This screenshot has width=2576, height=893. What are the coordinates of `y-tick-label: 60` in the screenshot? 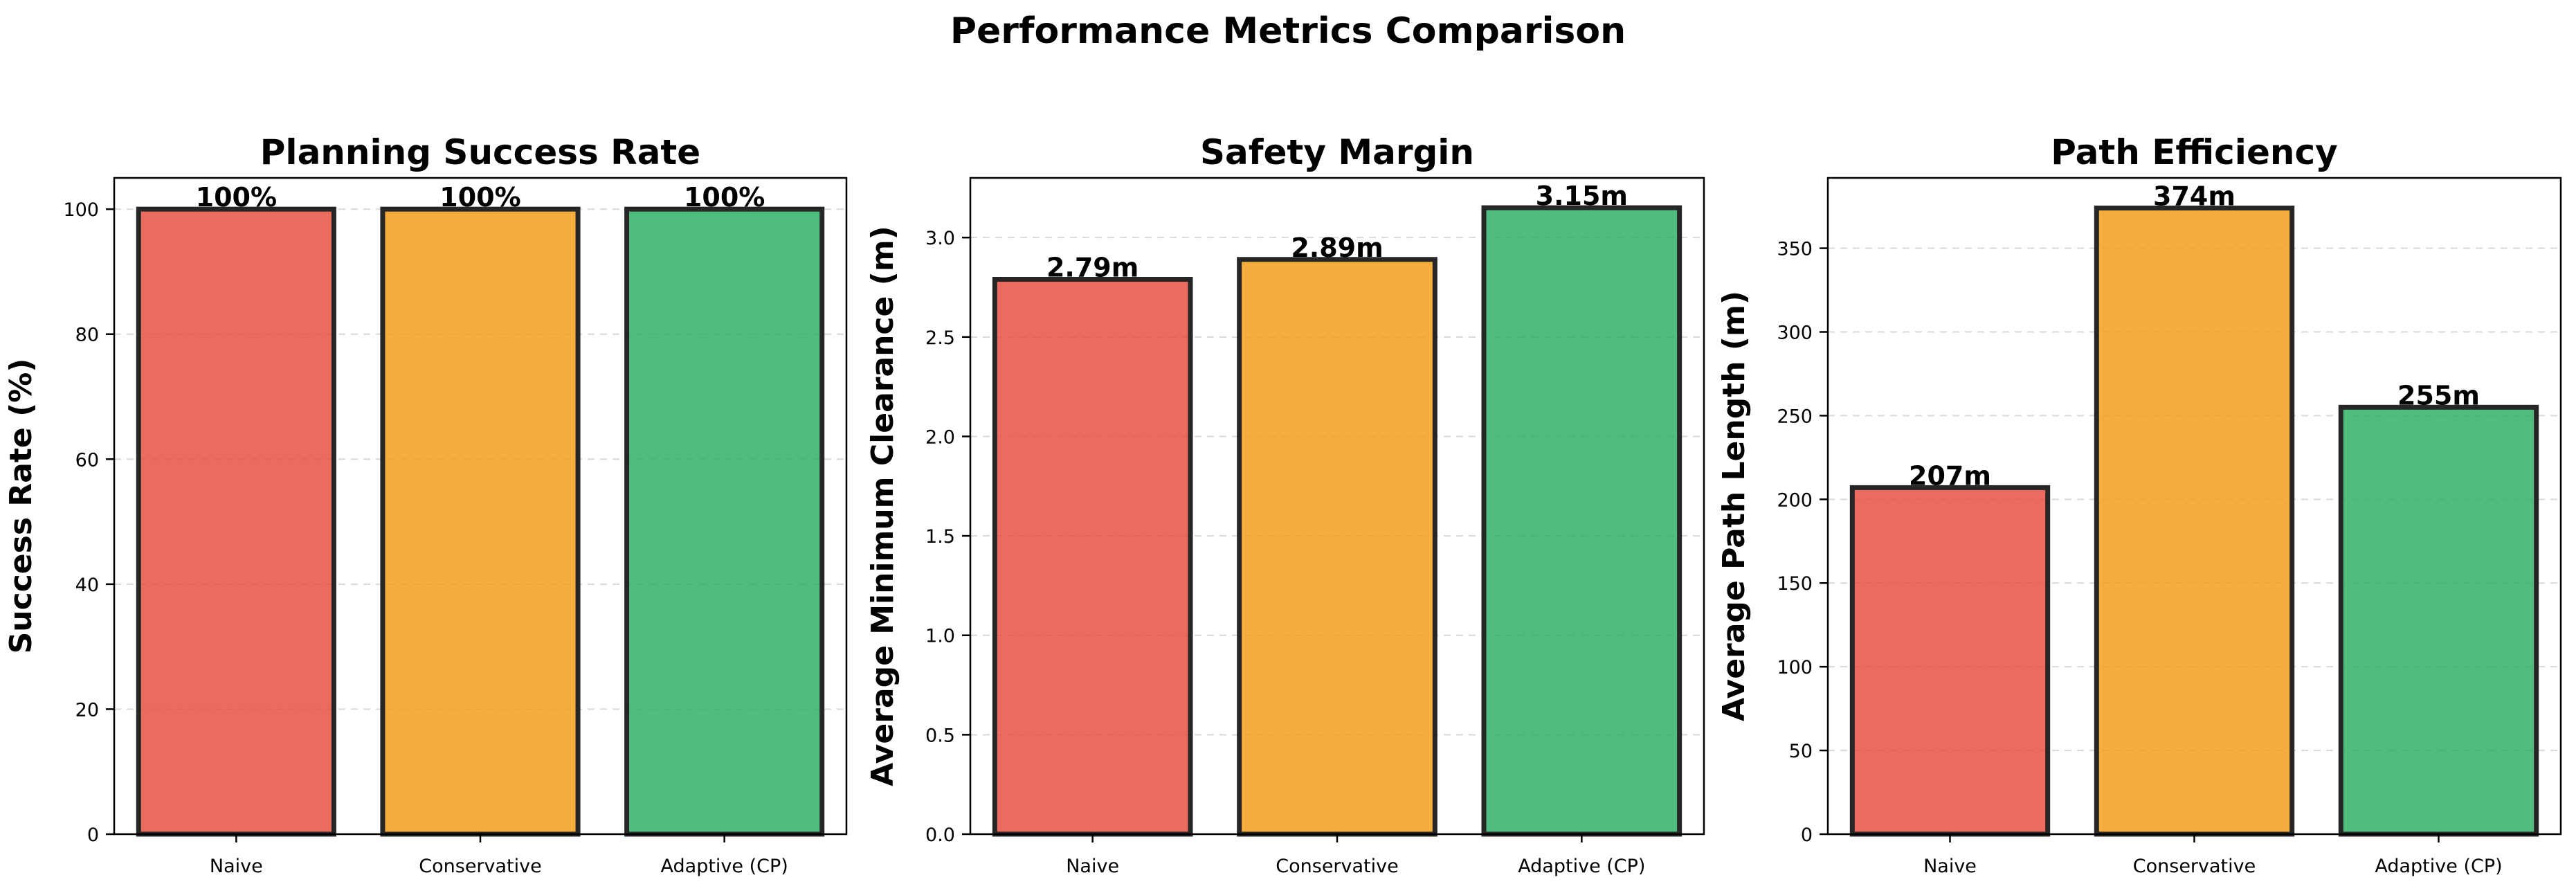 It's located at (87, 460).